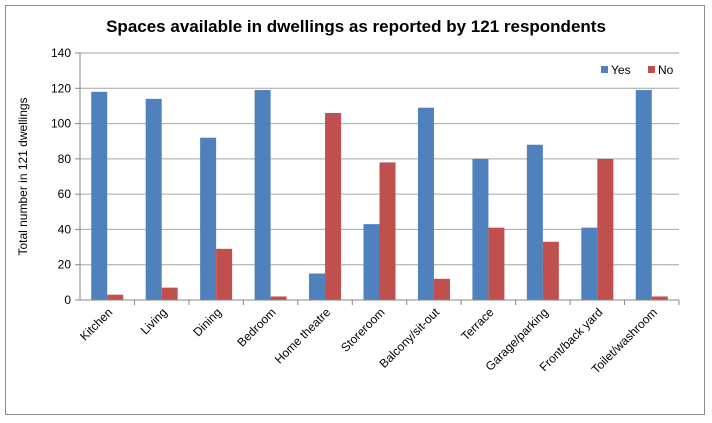 The width and height of the screenshot is (712, 423). What do you see at coordinates (256, 327) in the screenshot?
I see `x-tick-label: Bedroom` at bounding box center [256, 327].